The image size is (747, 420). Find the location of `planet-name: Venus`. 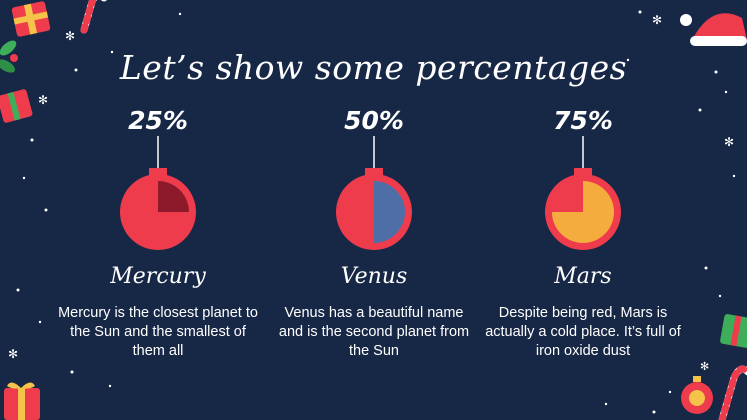

planet-name: Venus is located at coordinates (374, 276).